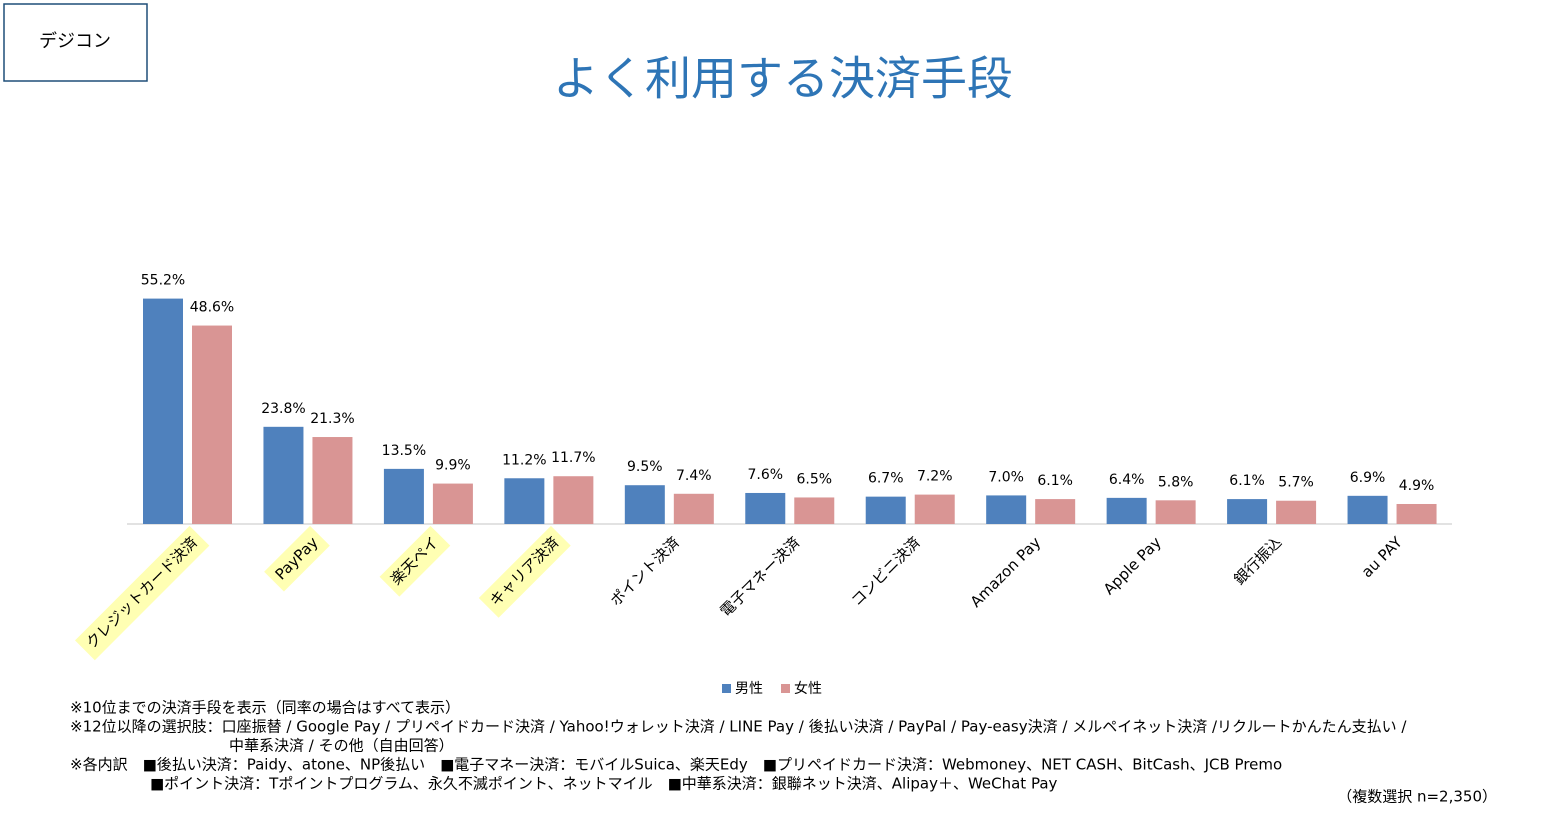 This screenshot has width=1556, height=819. Describe the element at coordinates (573, 458) in the screenshot. I see `value-label: 11.7%` at that location.